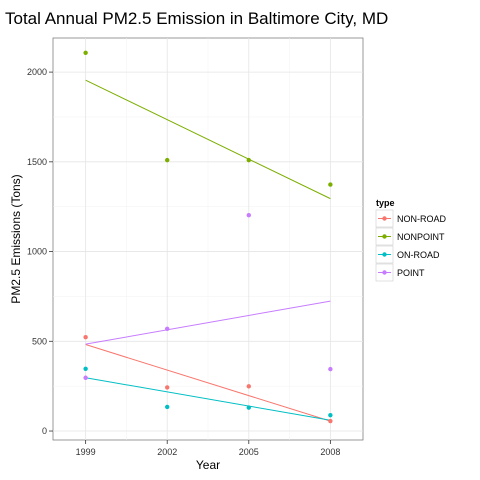  Describe the element at coordinates (37, 72) in the screenshot. I see `y-tick-label: 2000` at that location.